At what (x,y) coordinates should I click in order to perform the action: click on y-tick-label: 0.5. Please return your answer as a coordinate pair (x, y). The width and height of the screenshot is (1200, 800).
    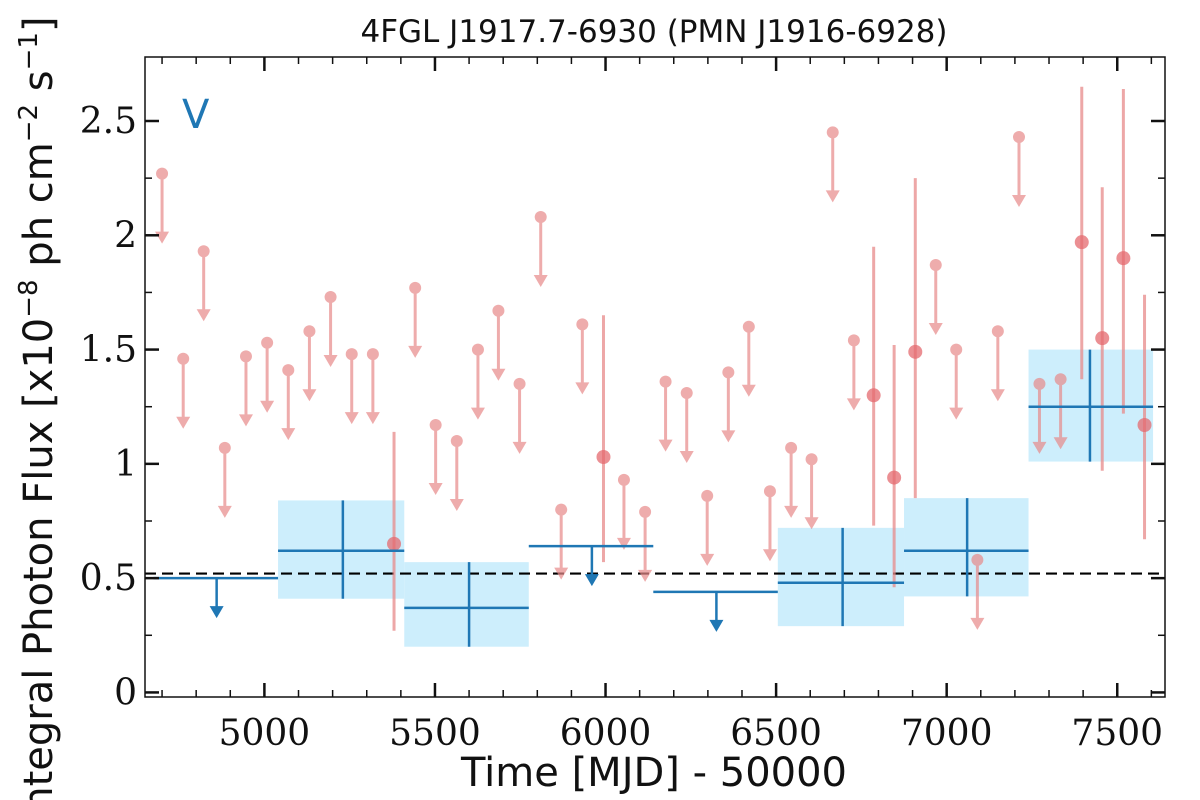
    Looking at the image, I should click on (108, 578).